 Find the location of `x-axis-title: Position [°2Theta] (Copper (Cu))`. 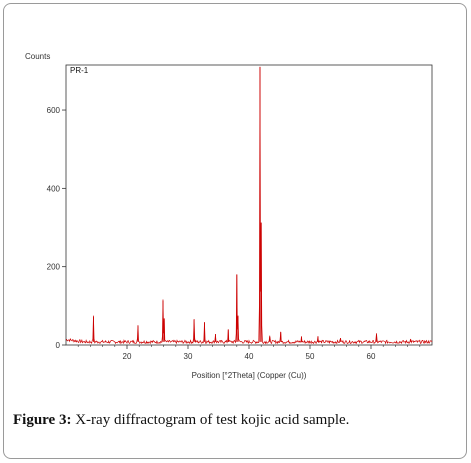

x-axis-title: Position [°2Theta] (Copper (Cu)) is located at coordinates (249, 375).